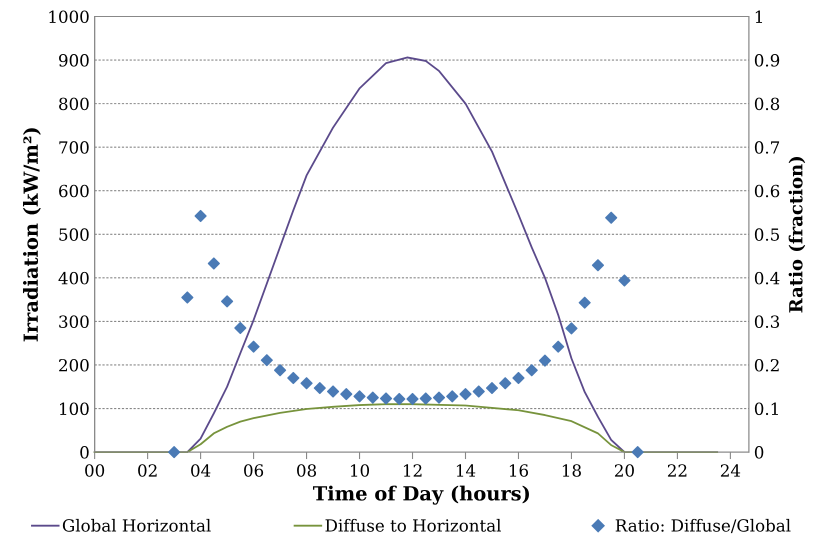  What do you see at coordinates (519, 470) in the screenshot?
I see `x-tick-label: 16` at bounding box center [519, 470].